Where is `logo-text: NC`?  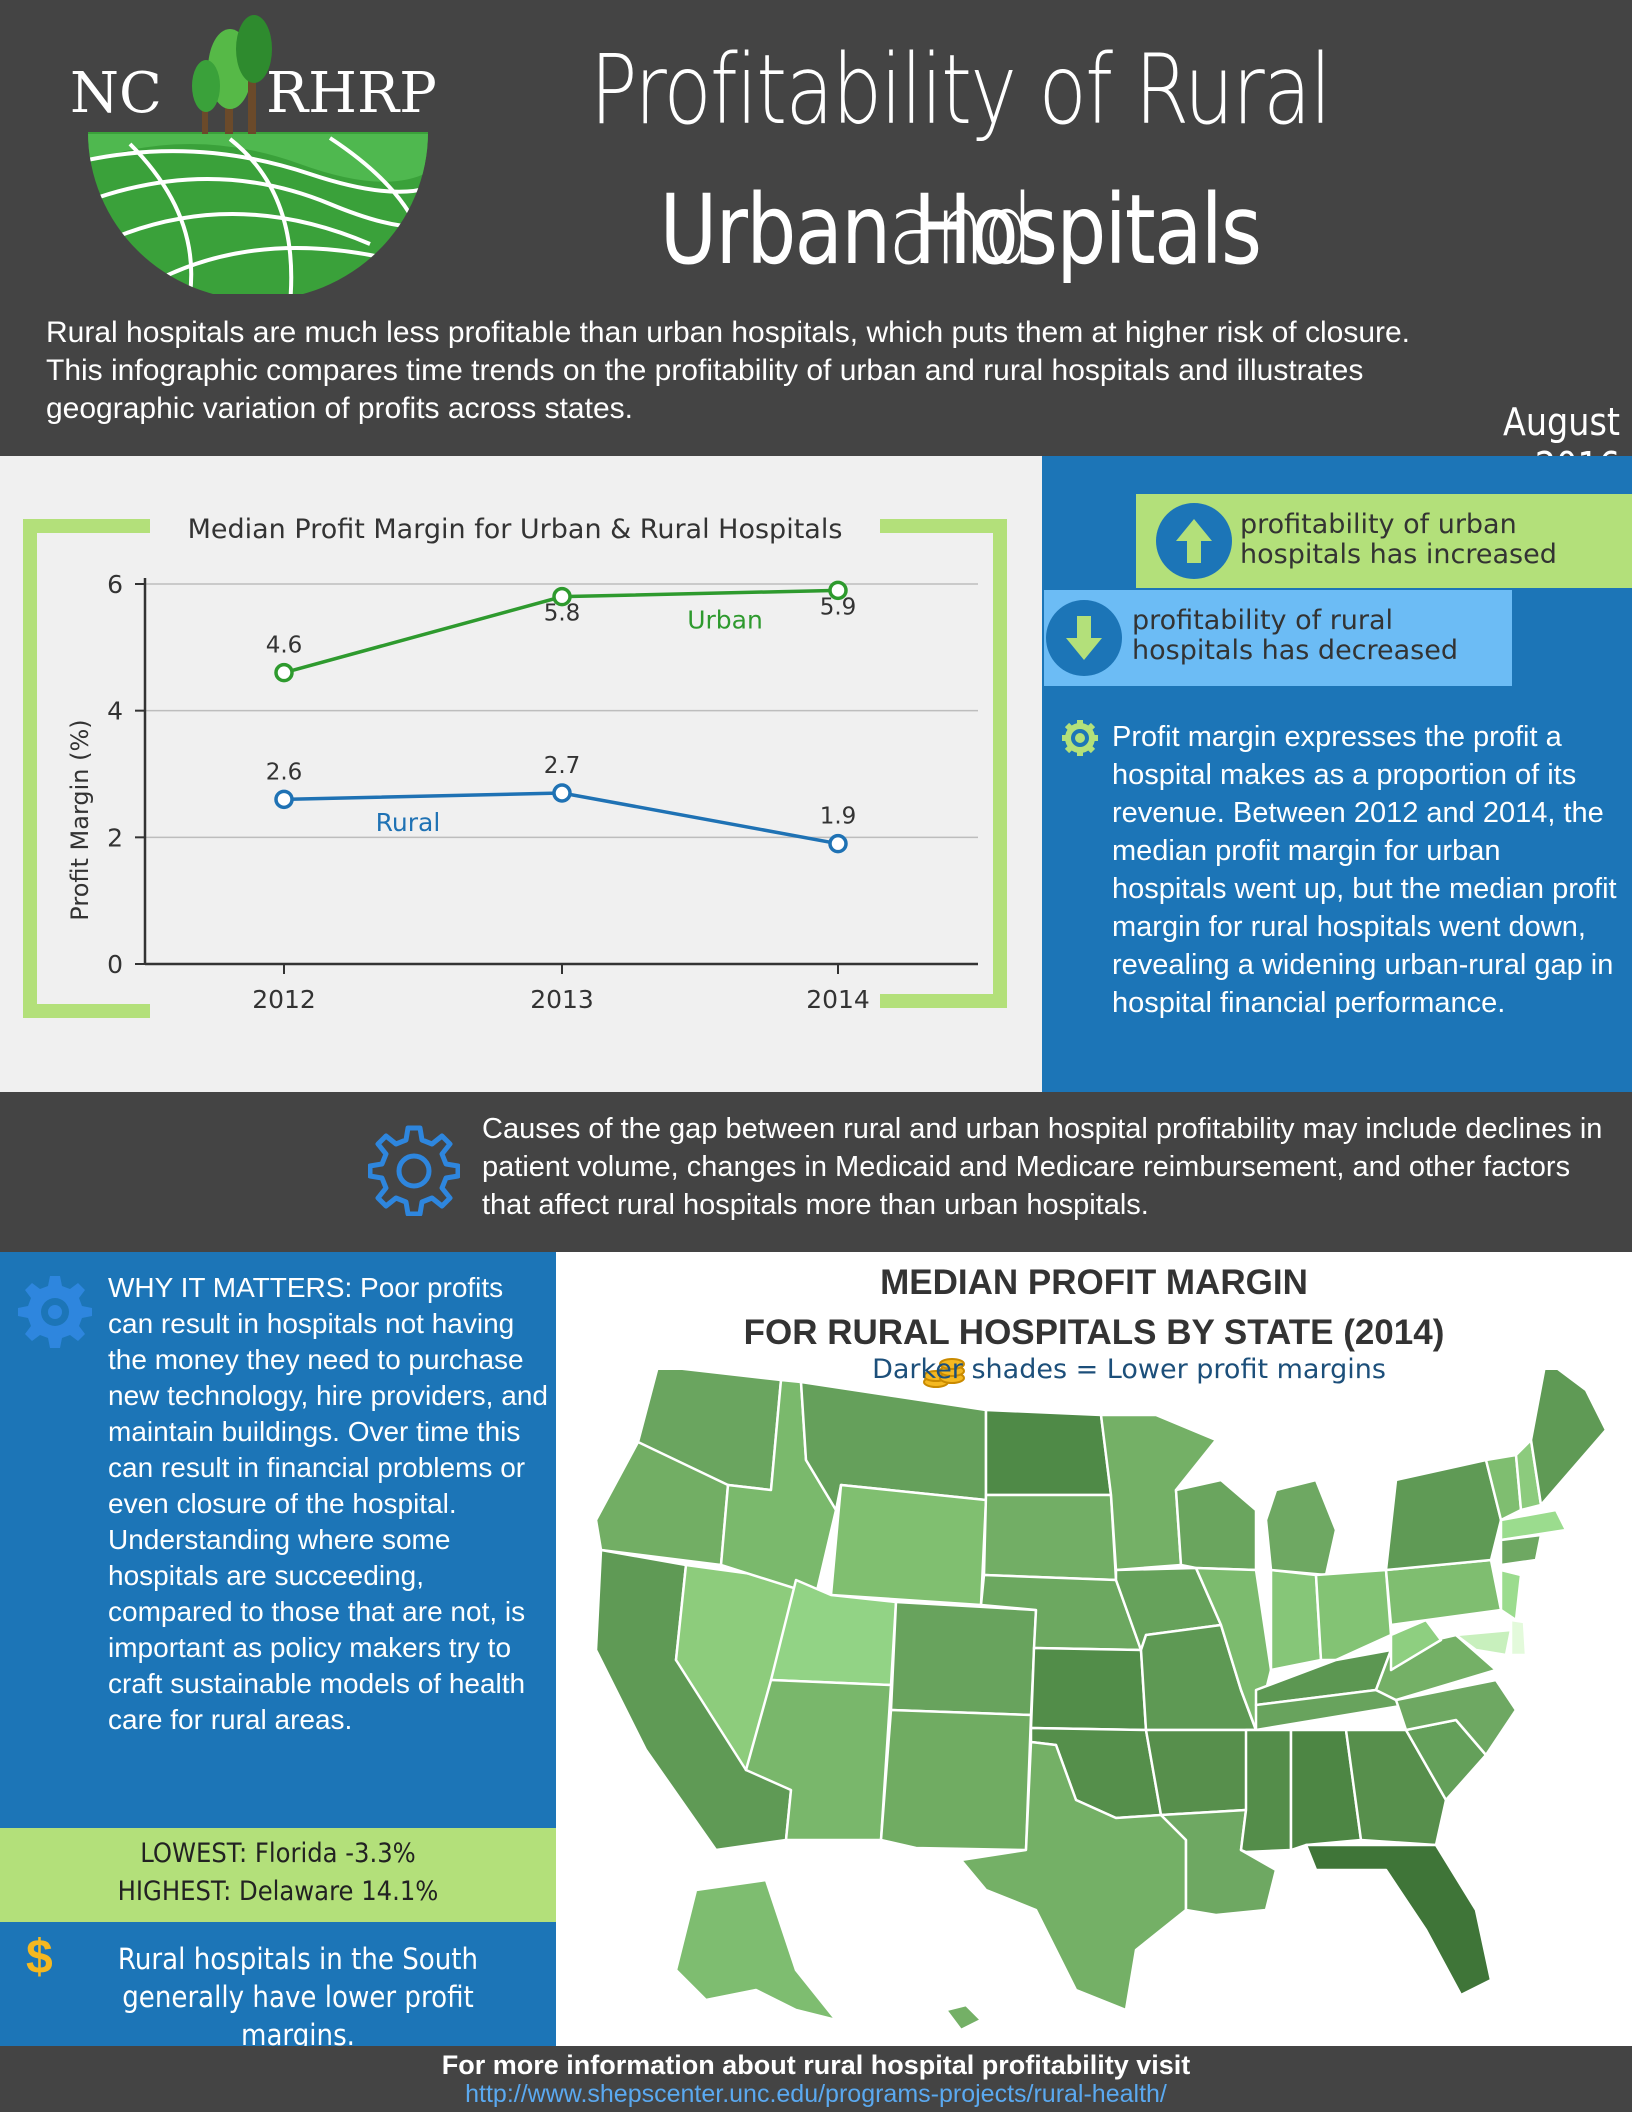 logo-text: NC is located at coordinates (116, 93).